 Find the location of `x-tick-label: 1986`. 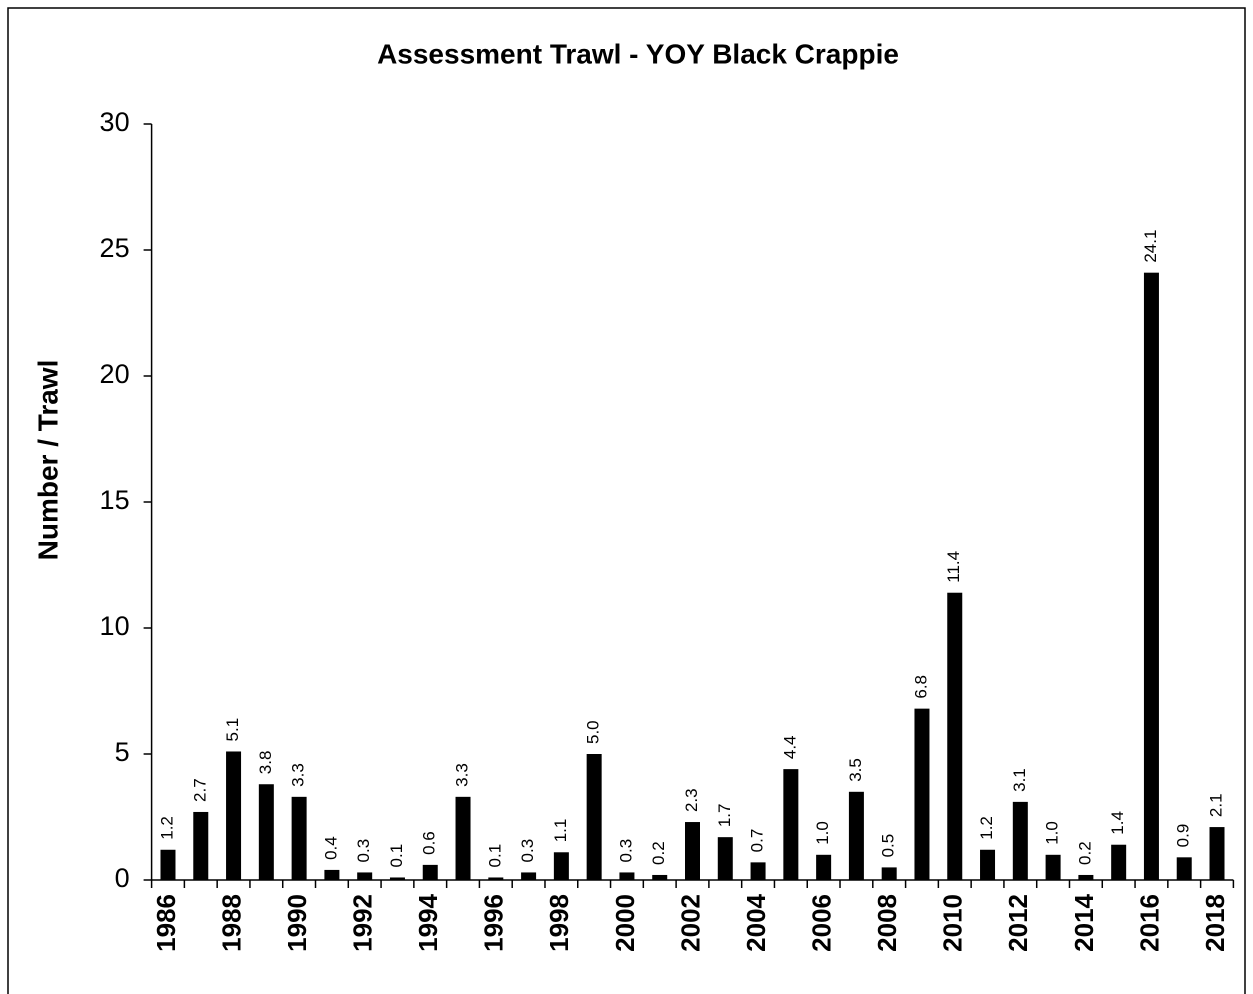

x-tick-label: 1986 is located at coordinates (166, 923).